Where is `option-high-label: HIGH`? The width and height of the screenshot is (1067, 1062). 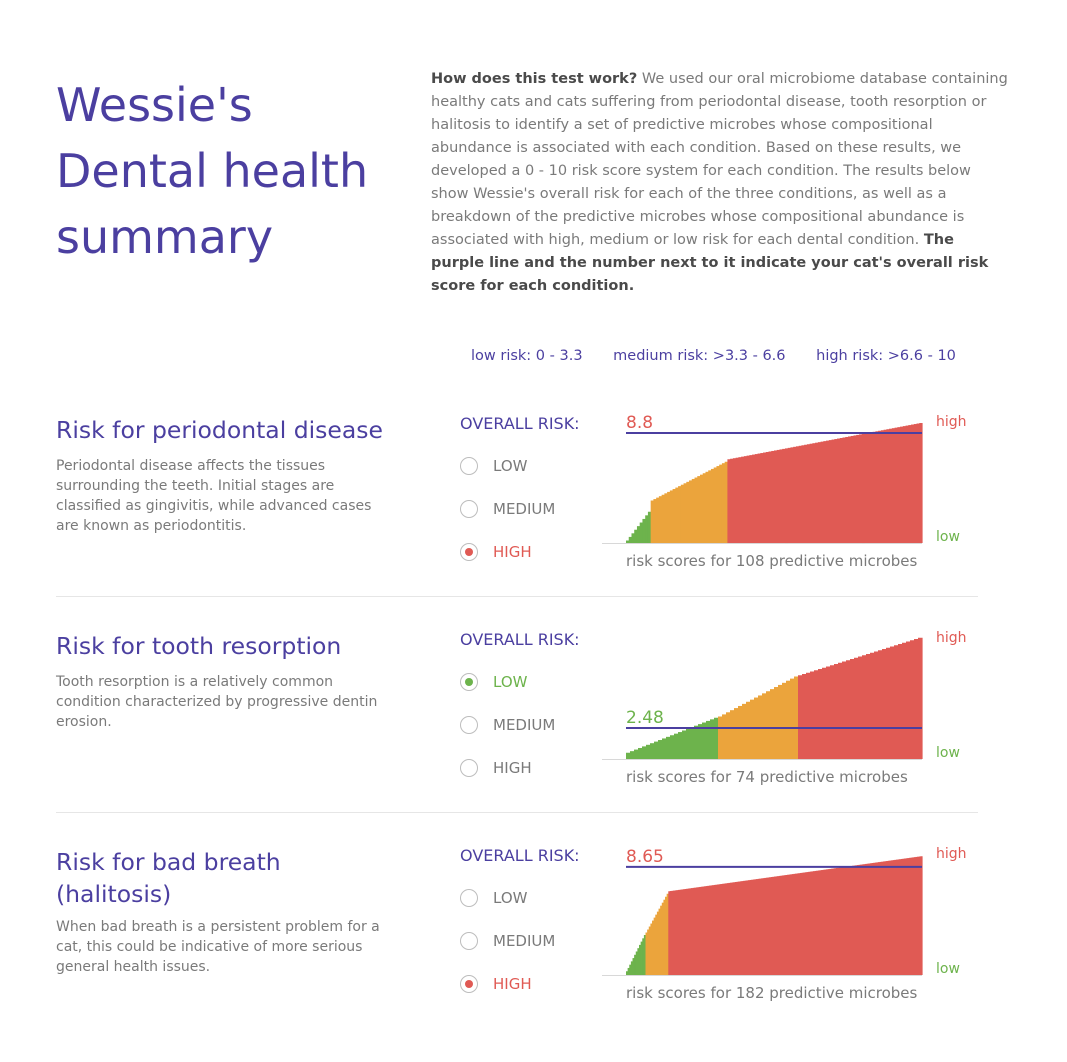 option-high-label: HIGH is located at coordinates (512, 984).